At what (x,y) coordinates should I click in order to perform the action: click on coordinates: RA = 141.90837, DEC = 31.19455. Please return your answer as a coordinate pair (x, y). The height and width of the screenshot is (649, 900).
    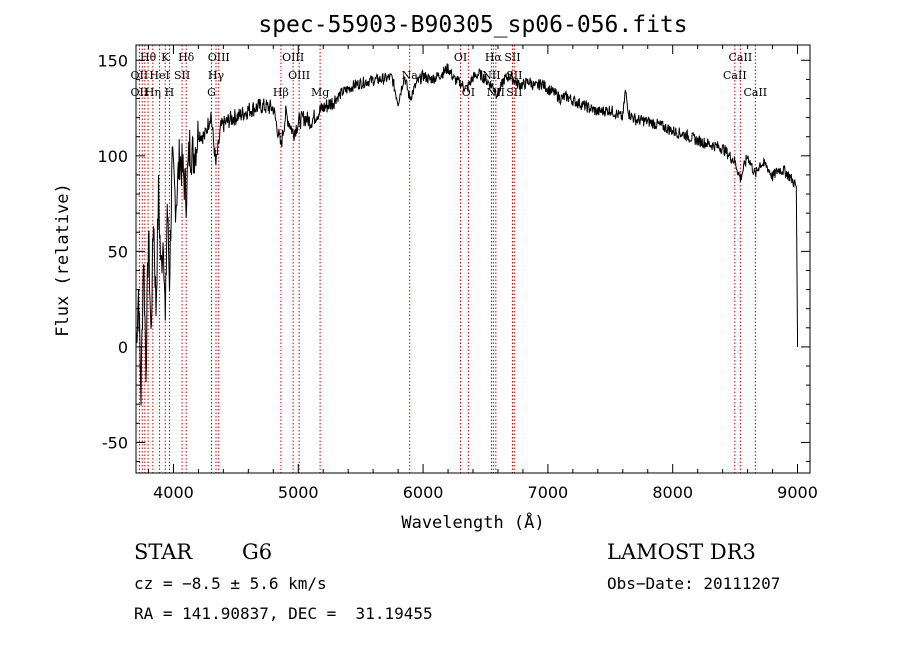
    Looking at the image, I should click on (283, 613).